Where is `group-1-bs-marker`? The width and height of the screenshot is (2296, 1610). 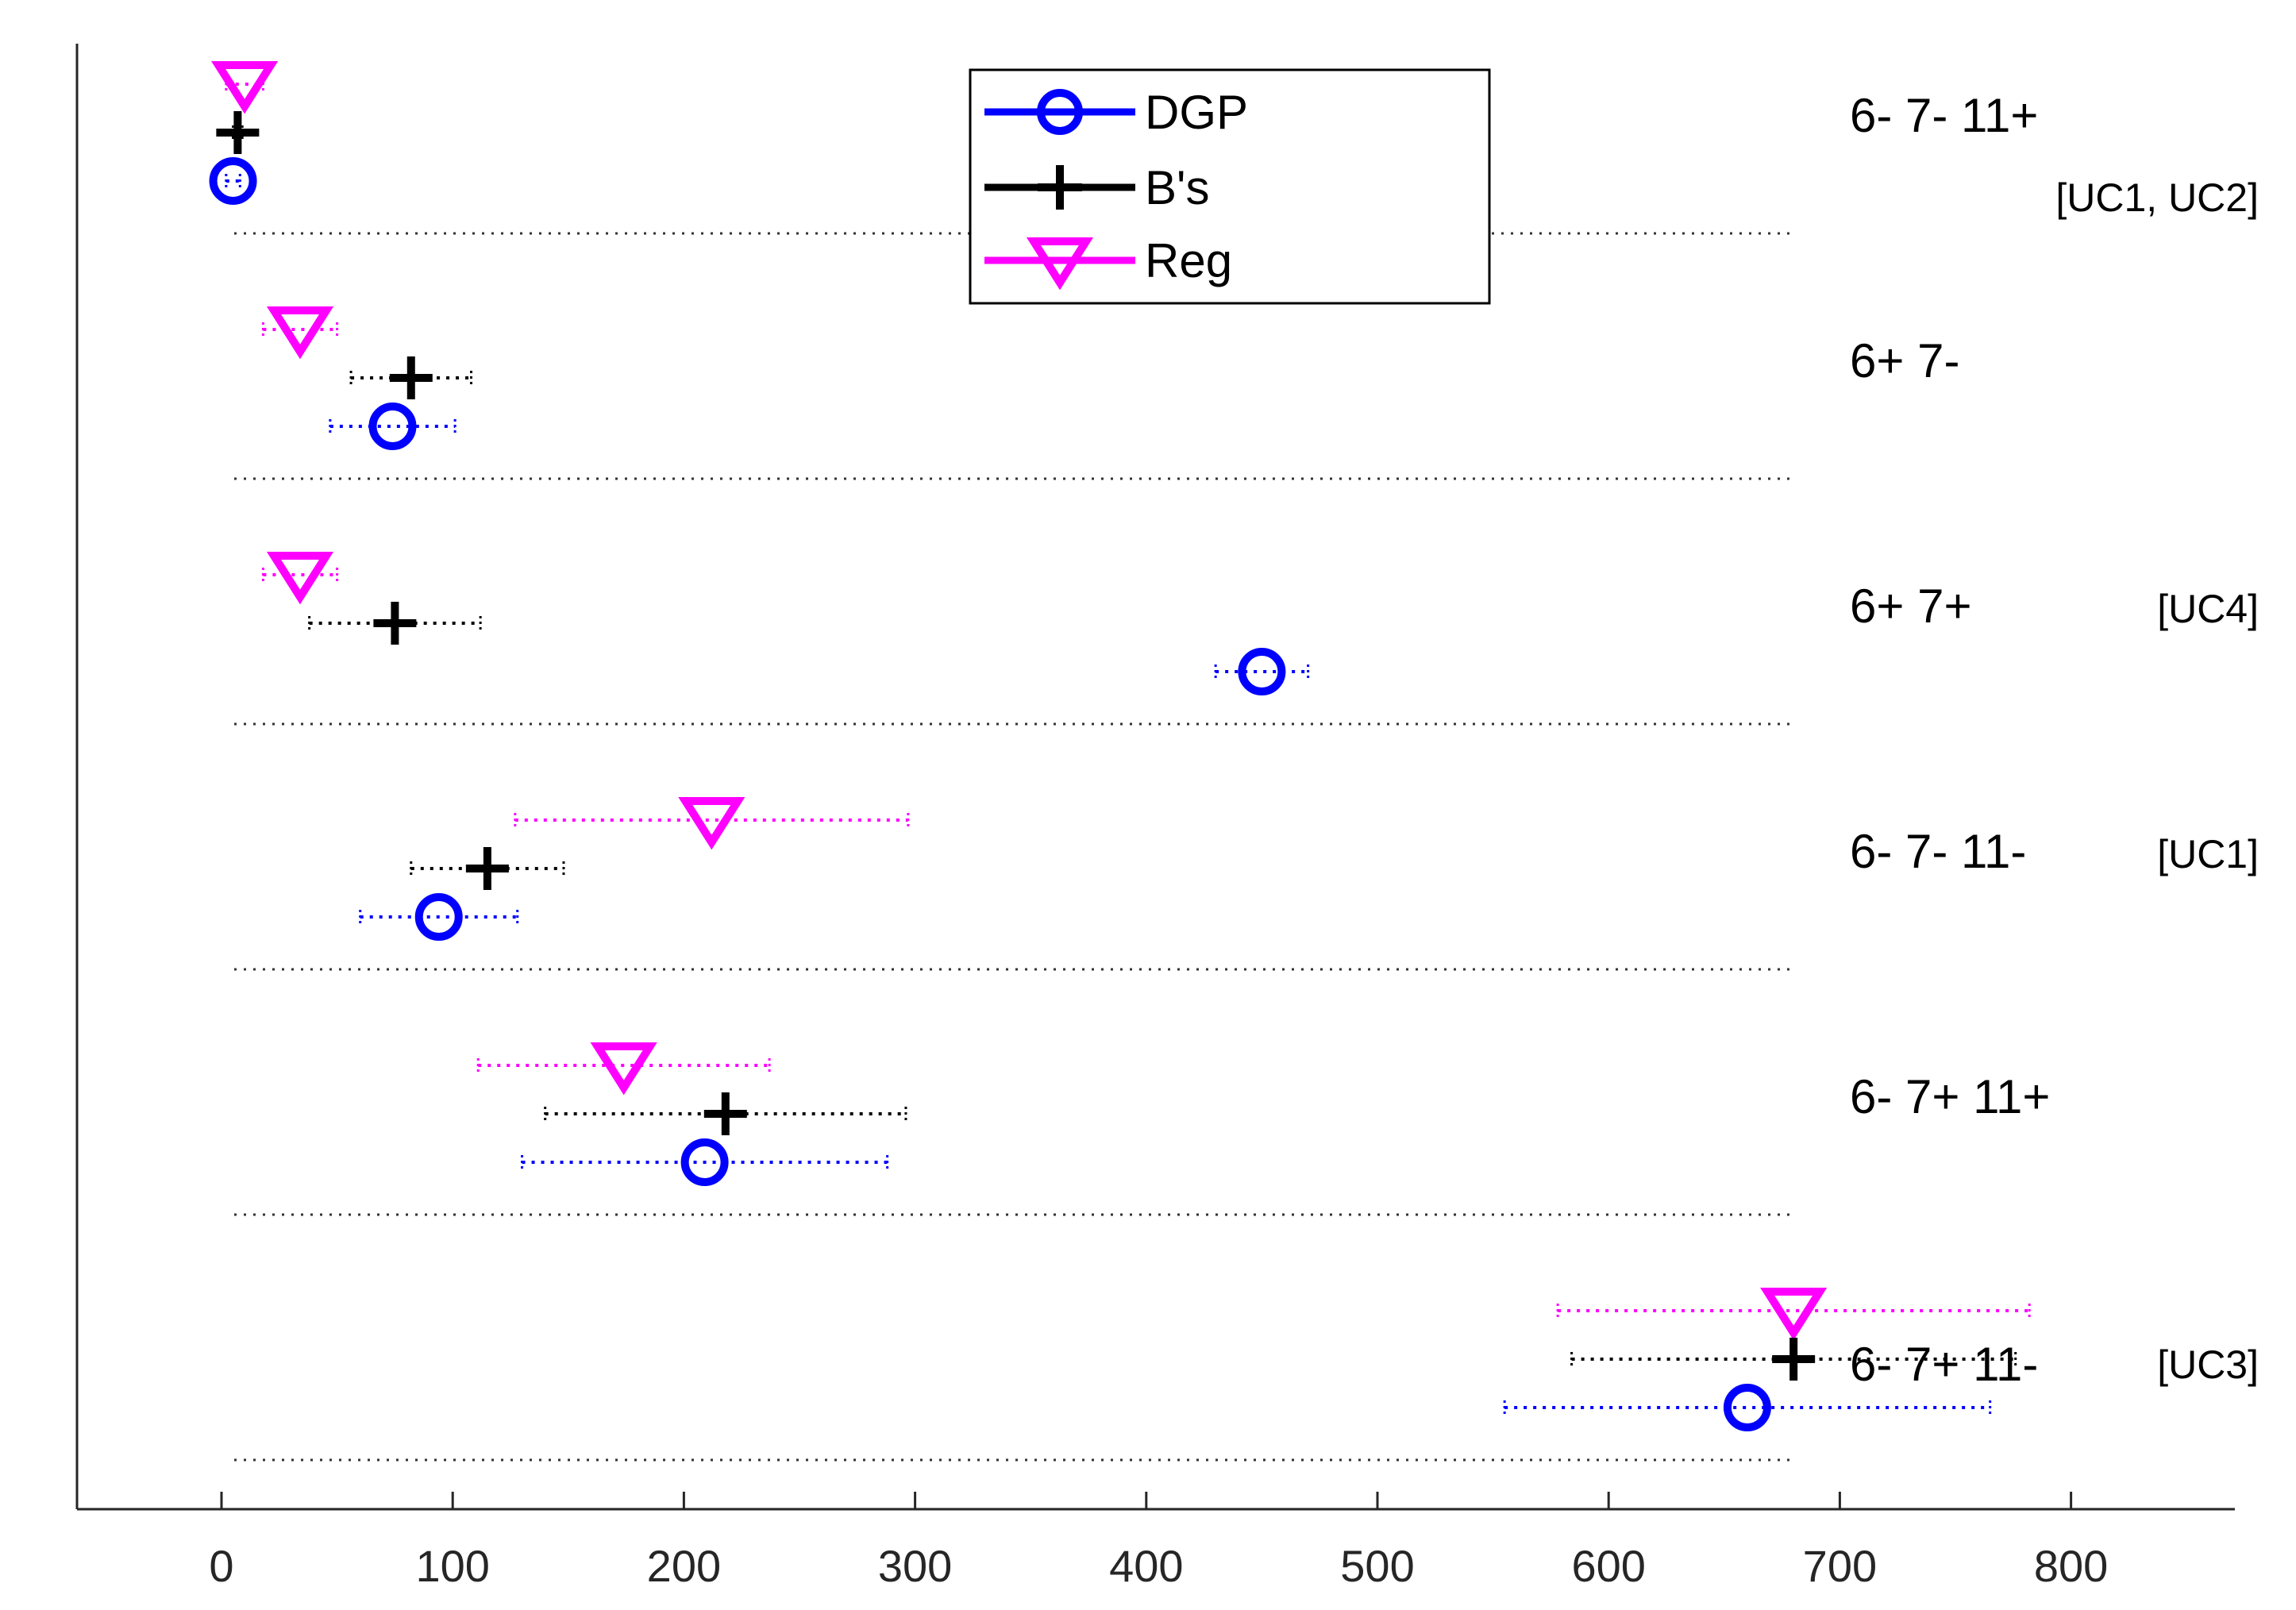
group-1-bs-marker is located at coordinates (238, 132).